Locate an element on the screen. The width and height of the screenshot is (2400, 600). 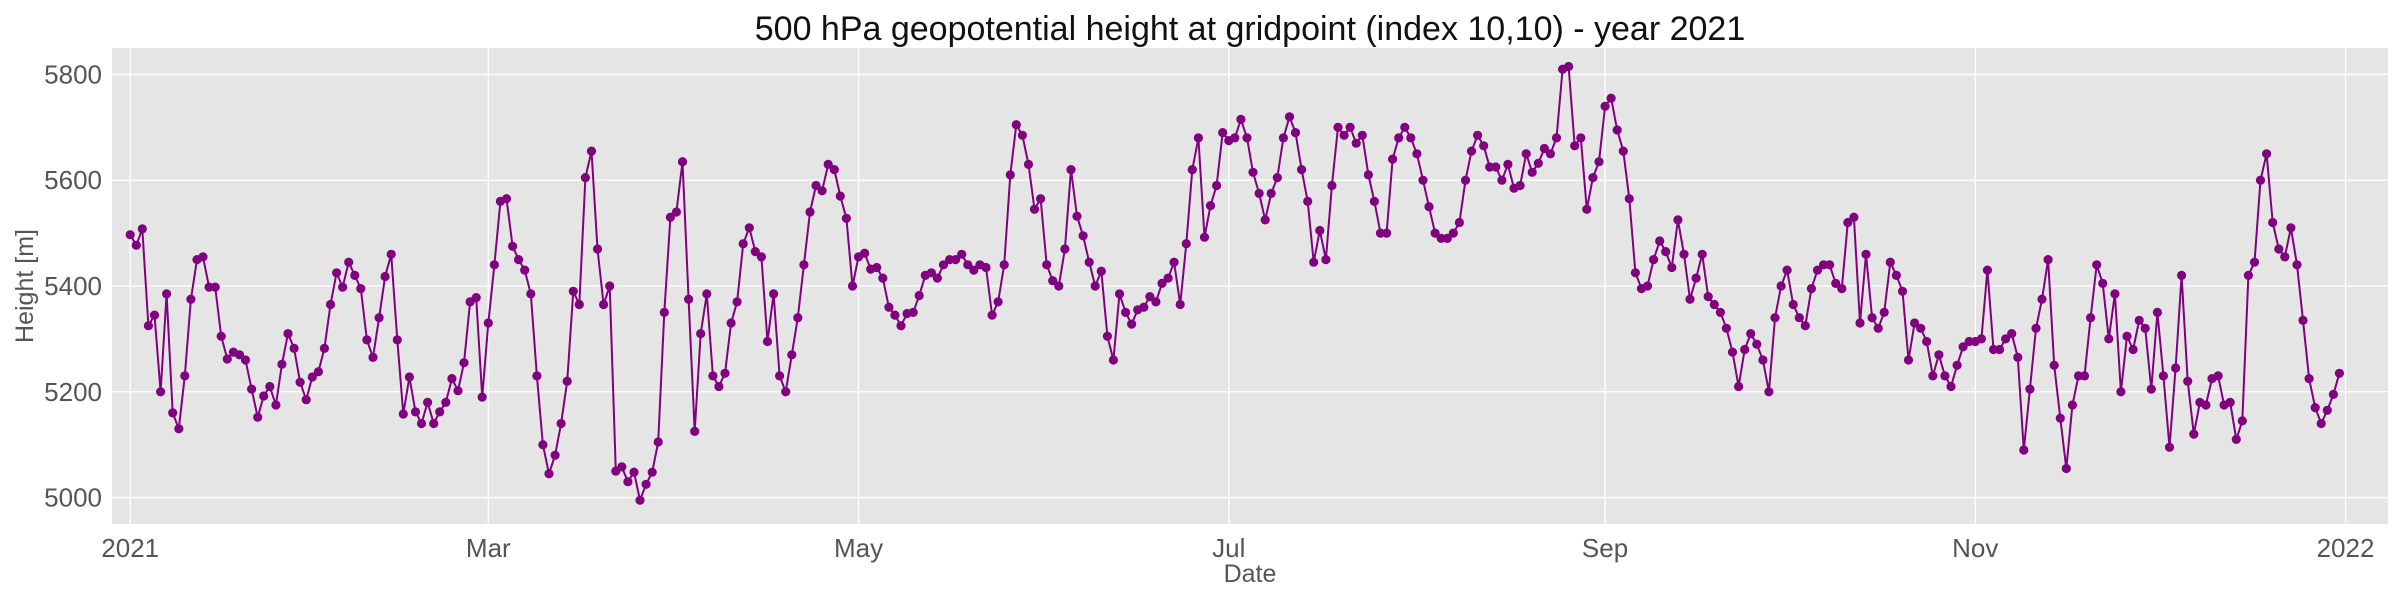
y-tick-label: 5200 is located at coordinates (73, 392).